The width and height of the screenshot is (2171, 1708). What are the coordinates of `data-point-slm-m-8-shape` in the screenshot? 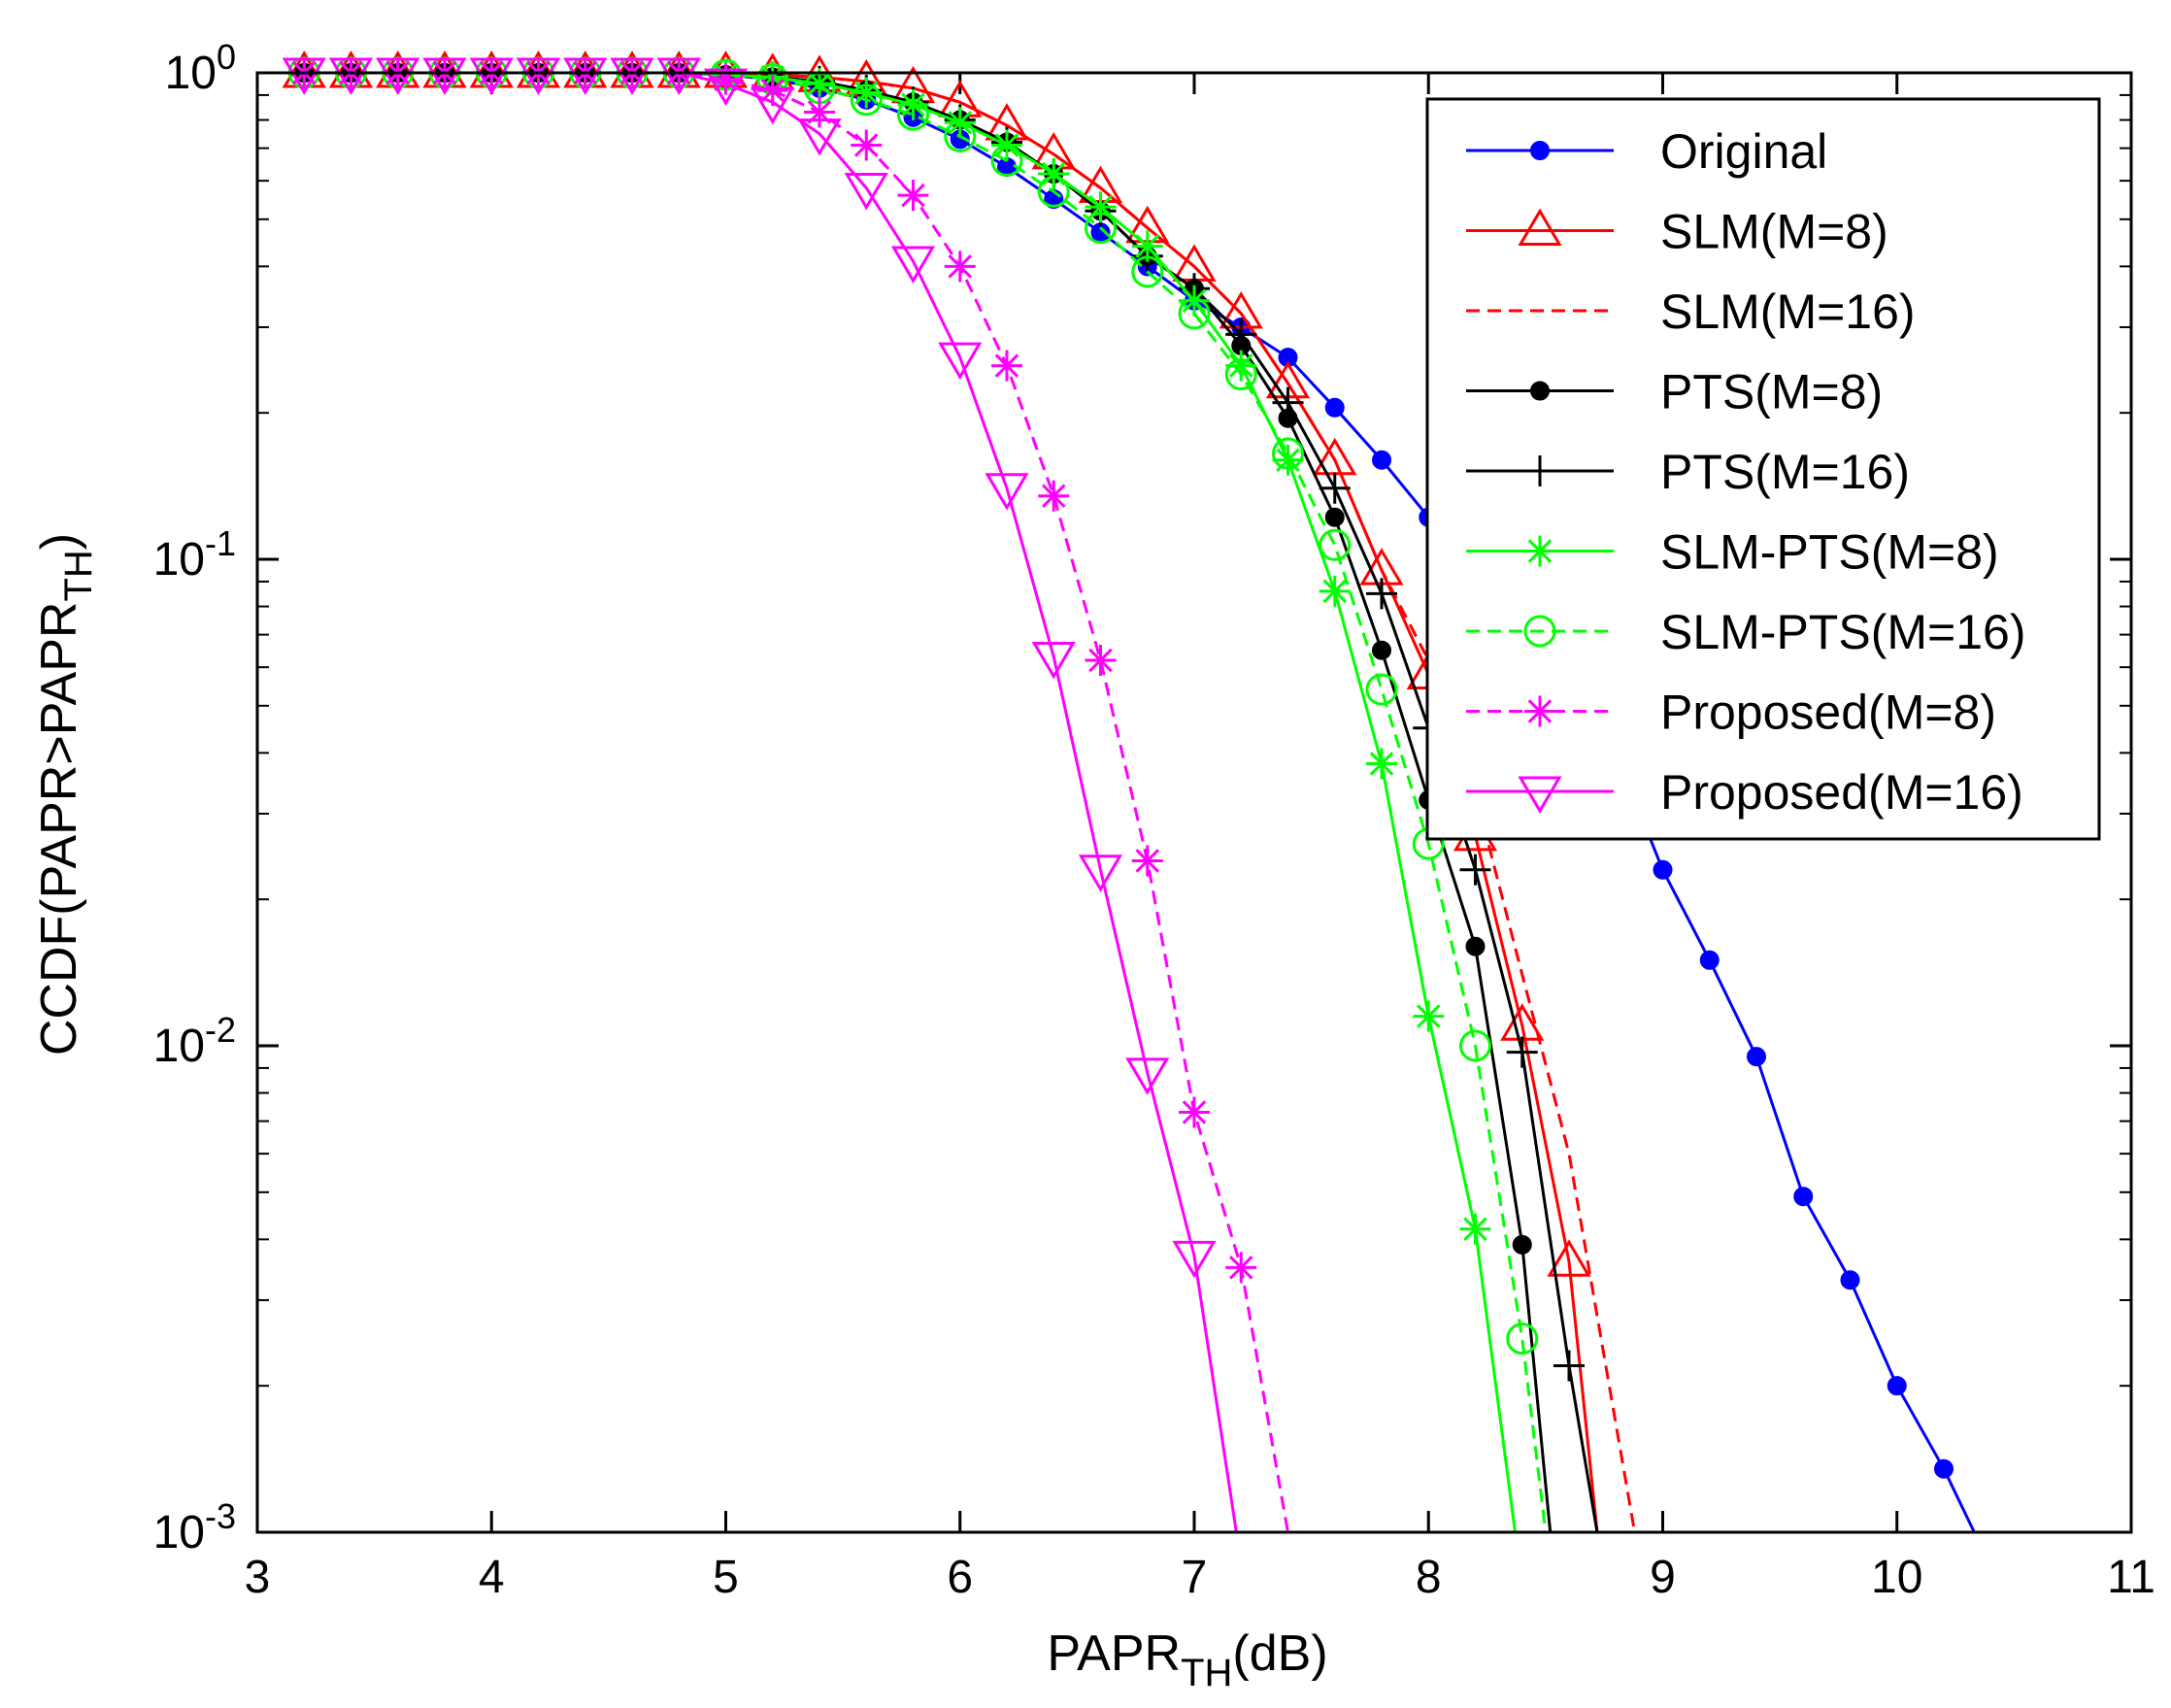 It's located at (1569, 1258).